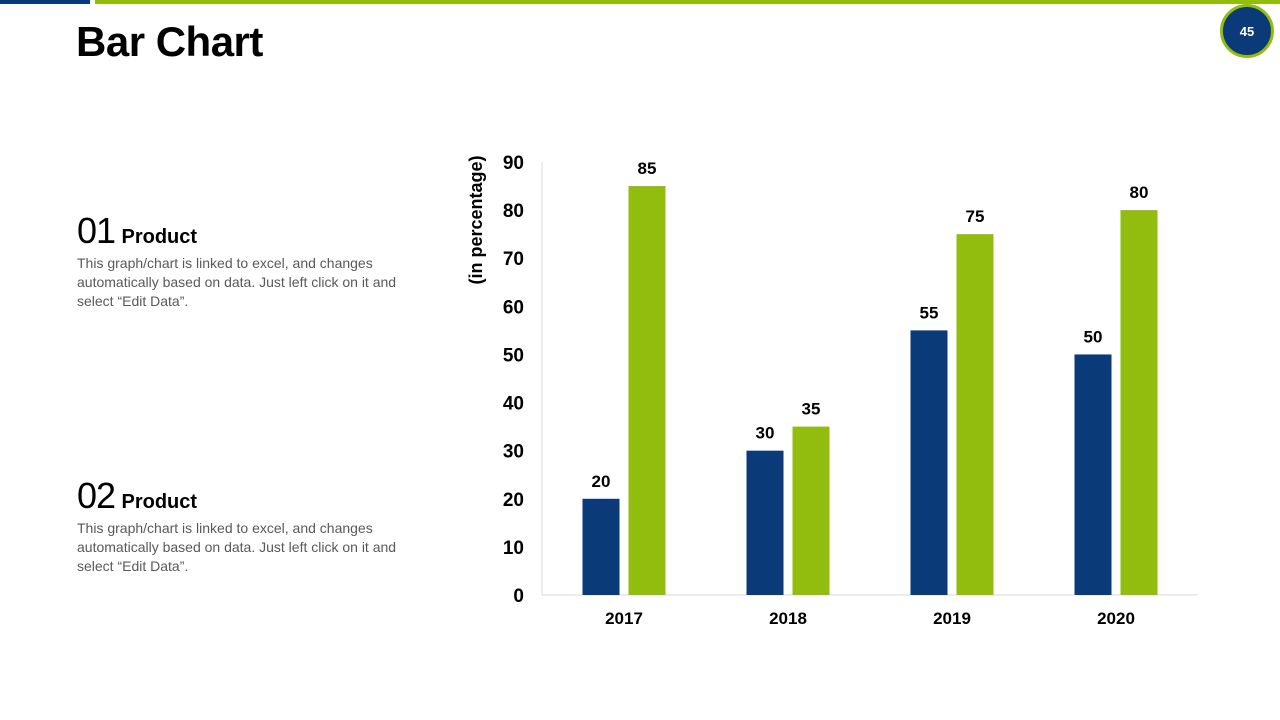  Describe the element at coordinates (952, 618) in the screenshot. I see `x-tick-label: 2019` at that location.